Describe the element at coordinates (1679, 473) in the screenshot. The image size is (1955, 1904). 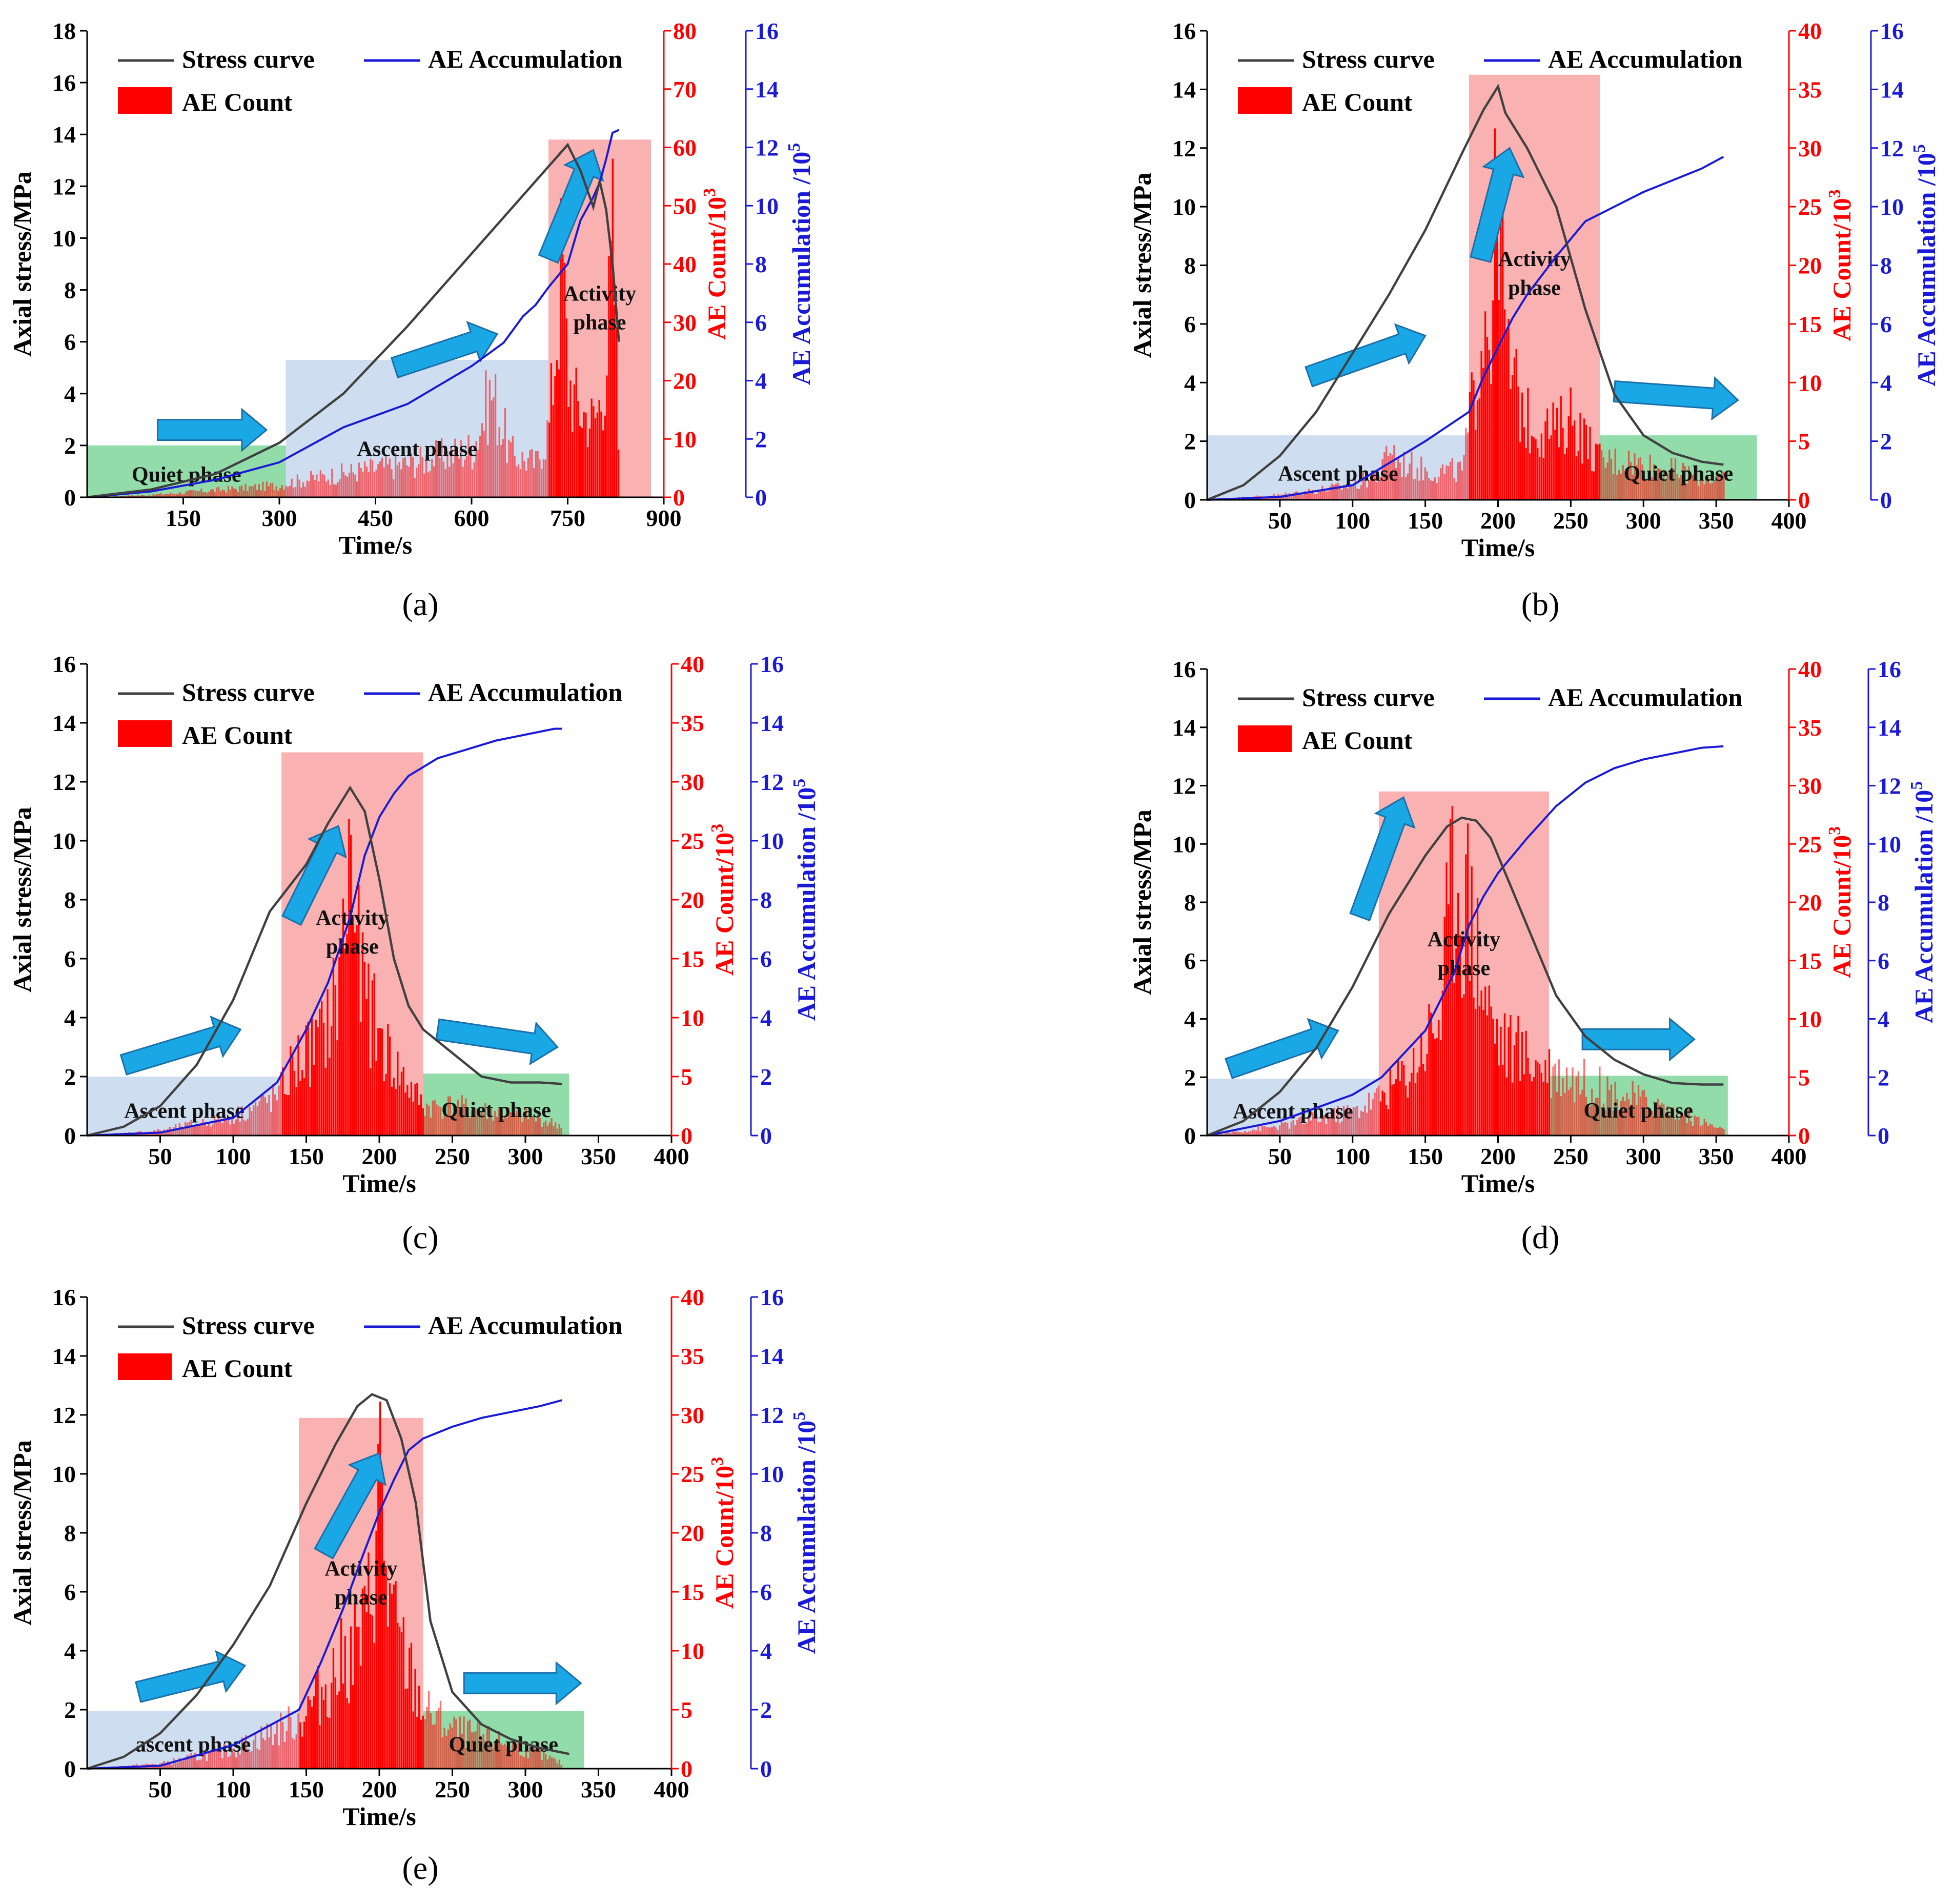
I see `phase-label: Quiet phase` at that location.